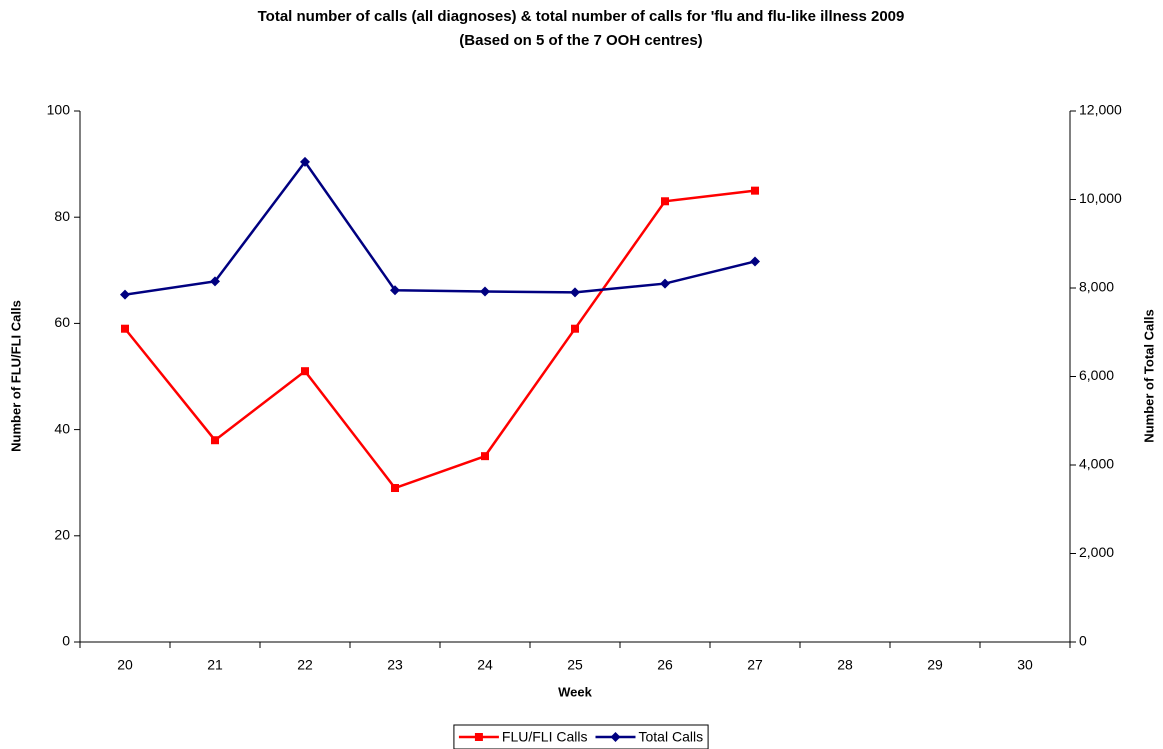 This screenshot has width=1163, height=749. I want to click on y-tick-label: 20, so click(62, 535).